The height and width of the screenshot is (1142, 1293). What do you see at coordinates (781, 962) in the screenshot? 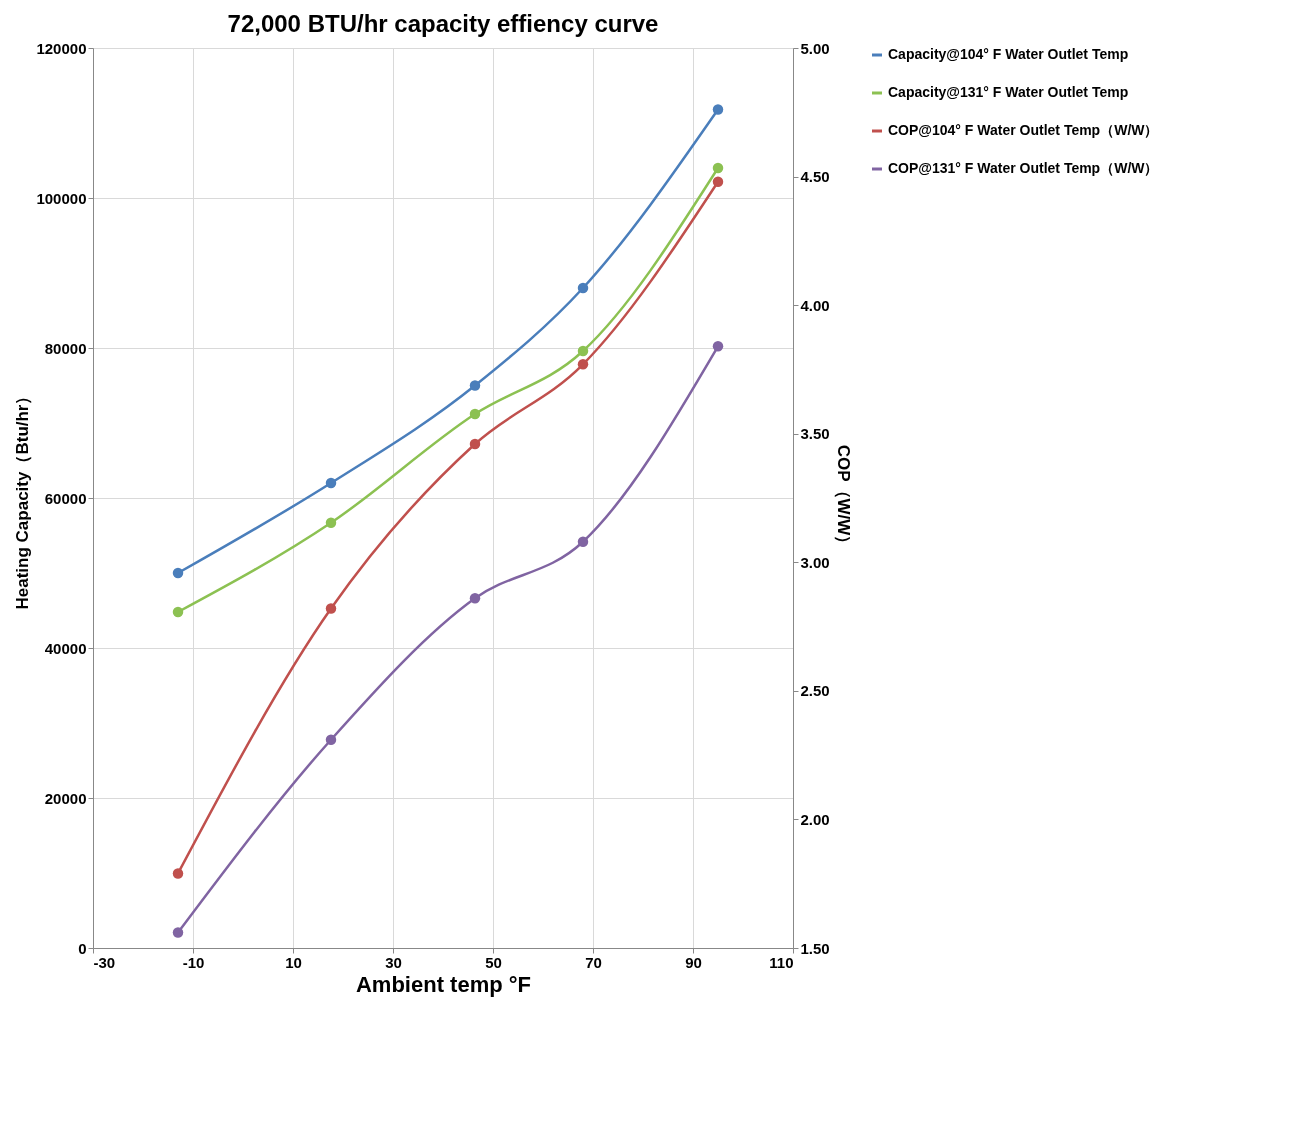
I see `x-tick-label: 110` at bounding box center [781, 962].